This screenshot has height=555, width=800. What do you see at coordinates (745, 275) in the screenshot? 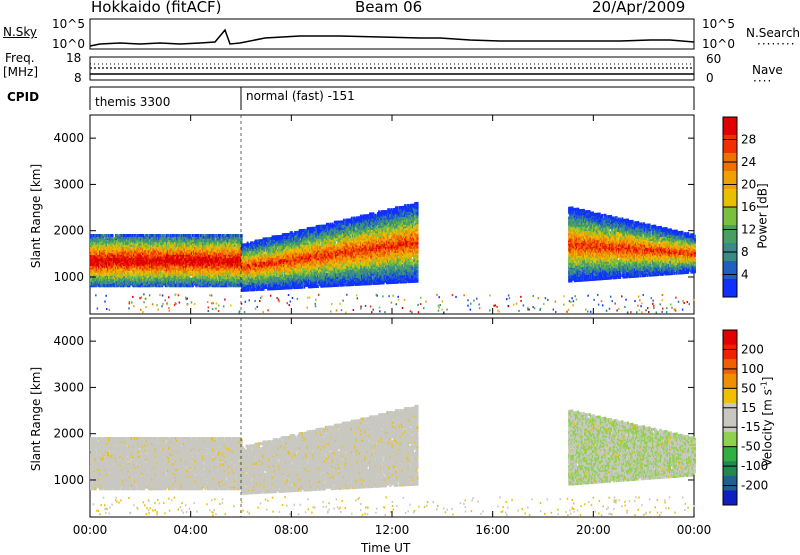
I see `colorbar-tick-label: 4` at bounding box center [745, 275].